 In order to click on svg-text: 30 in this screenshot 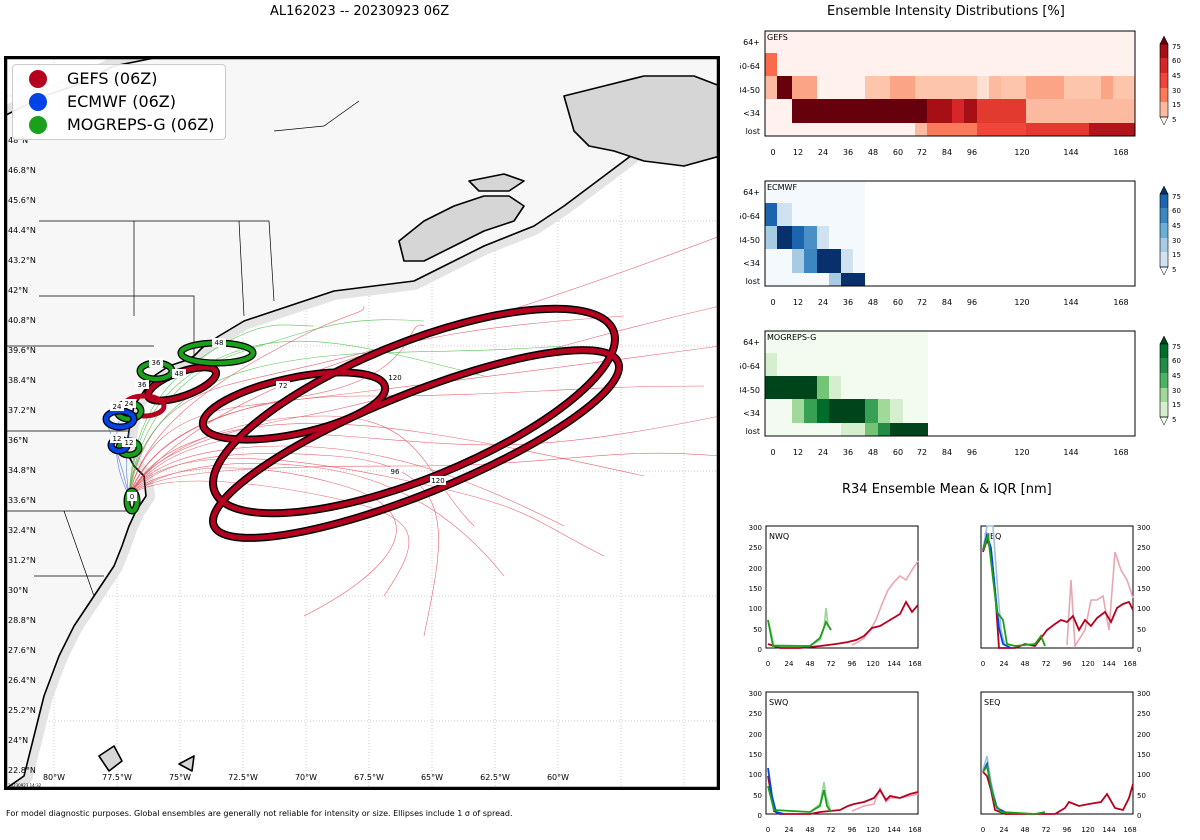, I will do `click(1176, 91)`.